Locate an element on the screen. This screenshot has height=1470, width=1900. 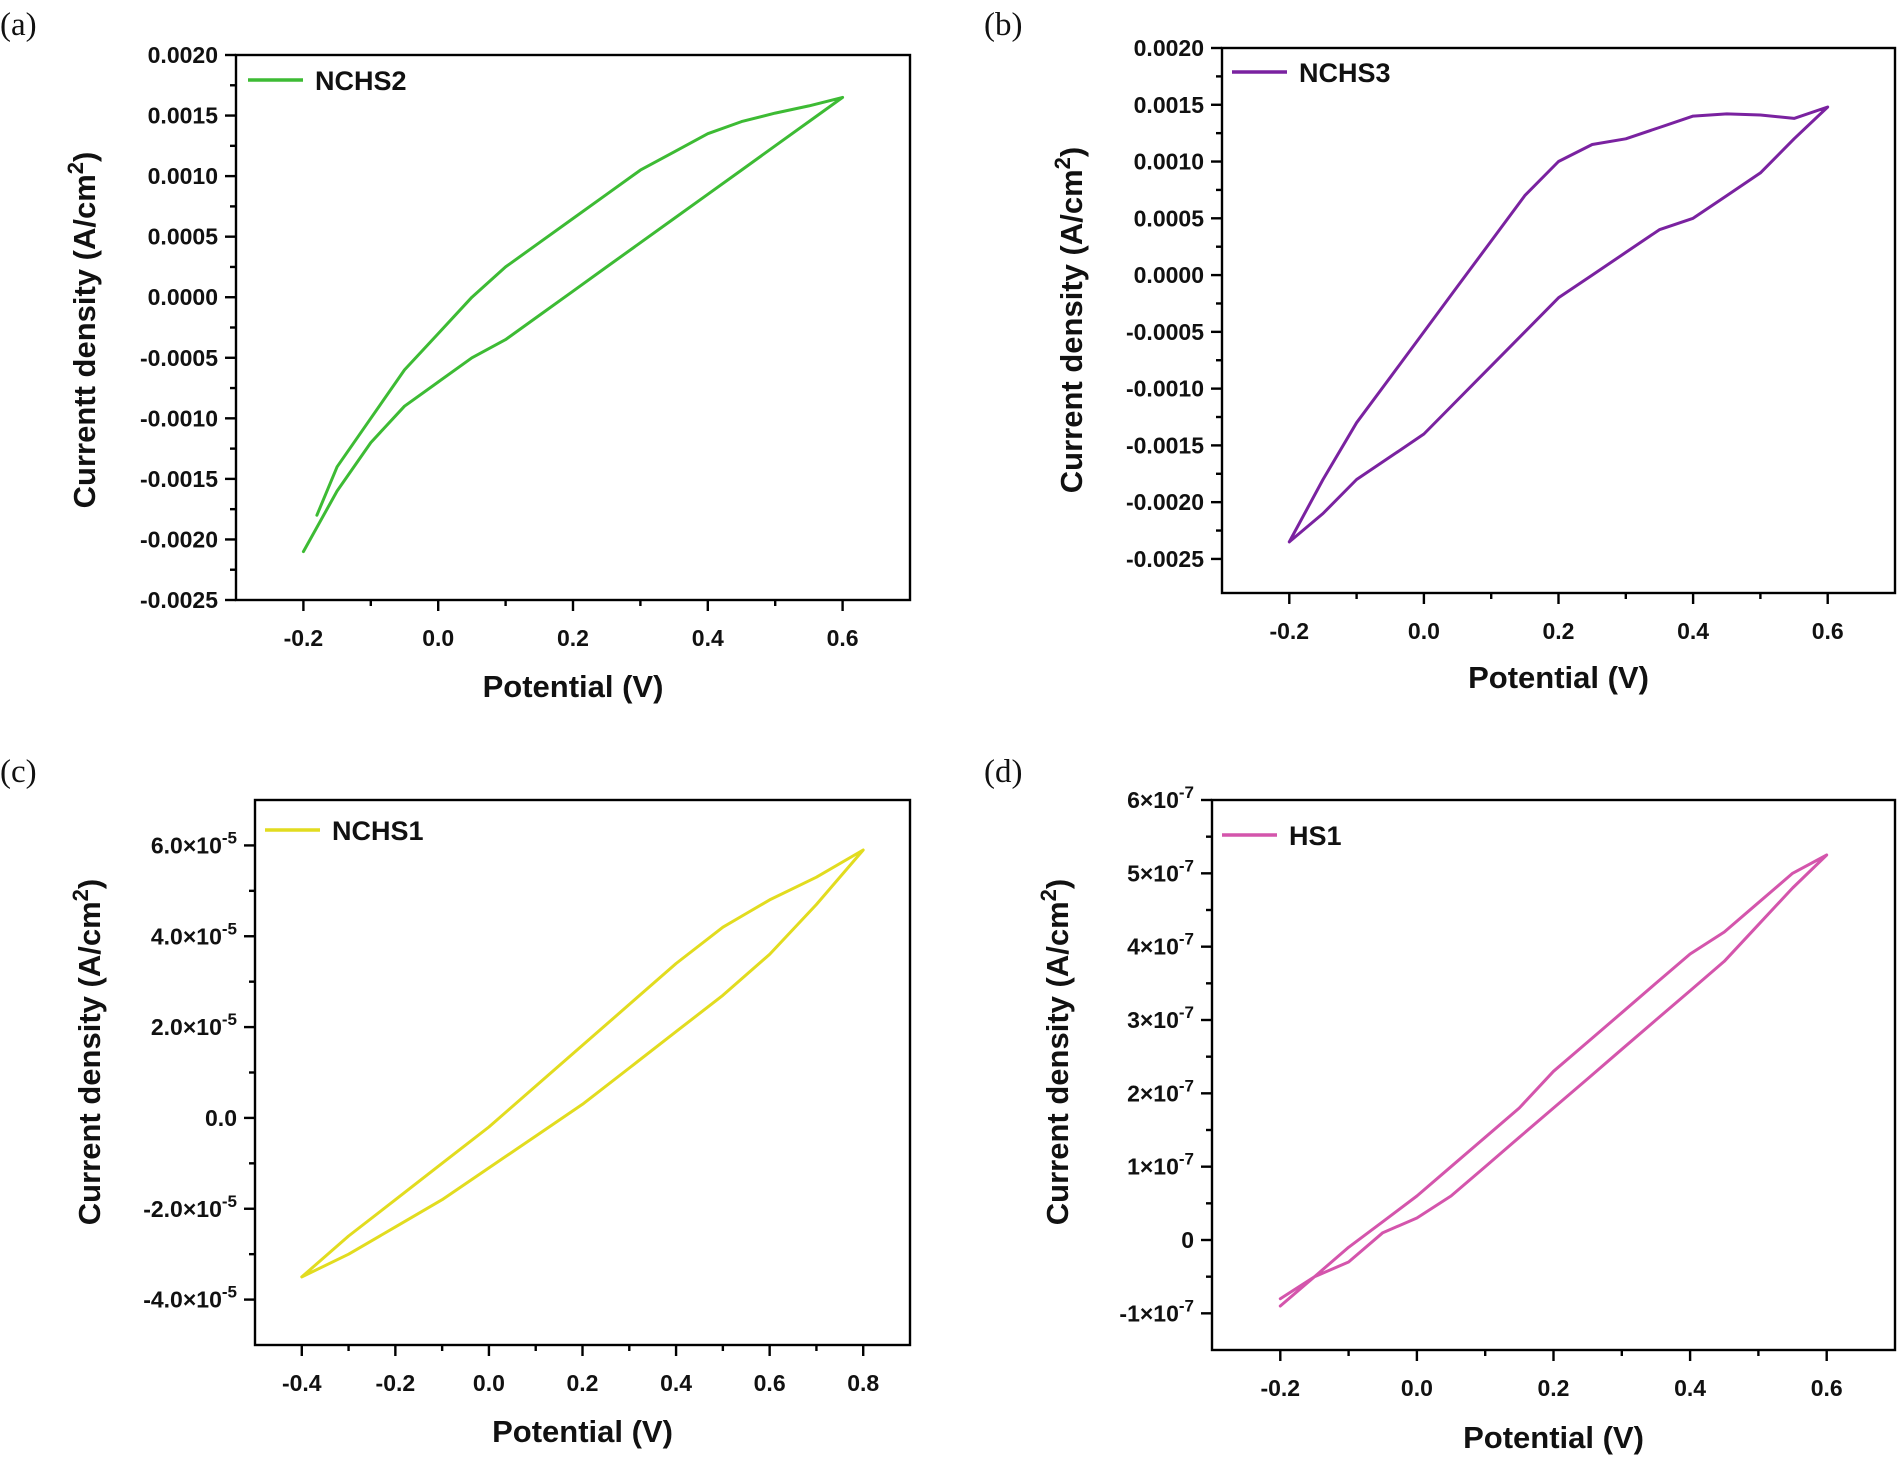
y-tick-label: 6×10⁻⁷ is located at coordinates (1160, 798).